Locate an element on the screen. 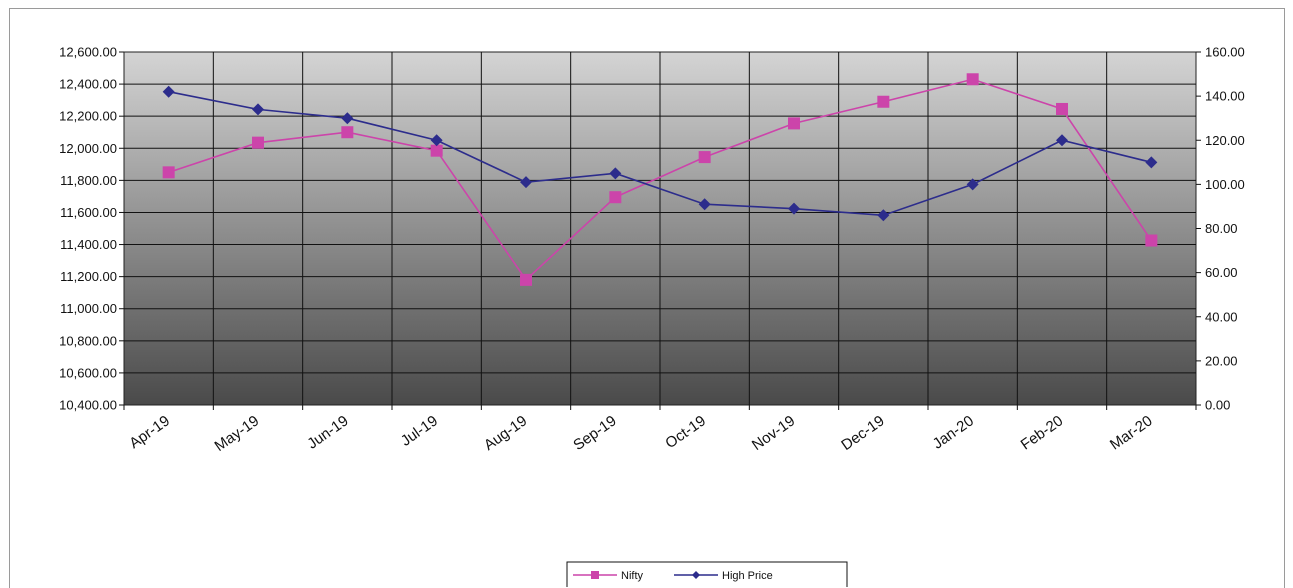 Image resolution: width=1293 pixels, height=588 pixels. x-category-label: Jan-20 is located at coordinates (953, 432).